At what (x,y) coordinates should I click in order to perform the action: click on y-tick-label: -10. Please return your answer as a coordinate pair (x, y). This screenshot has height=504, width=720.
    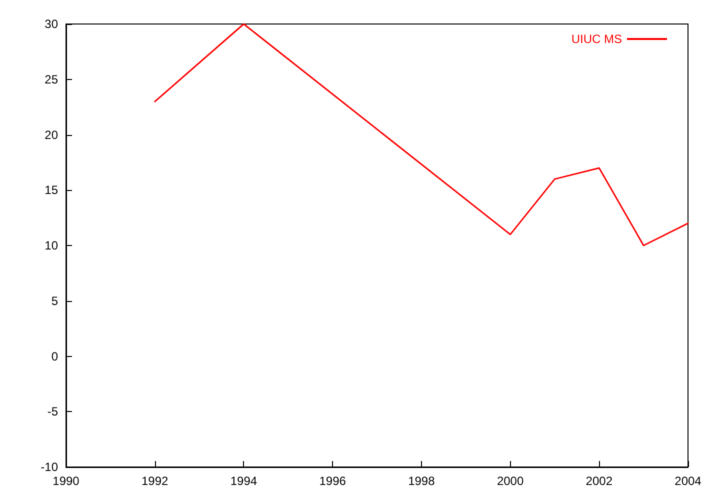
    Looking at the image, I should click on (49, 467).